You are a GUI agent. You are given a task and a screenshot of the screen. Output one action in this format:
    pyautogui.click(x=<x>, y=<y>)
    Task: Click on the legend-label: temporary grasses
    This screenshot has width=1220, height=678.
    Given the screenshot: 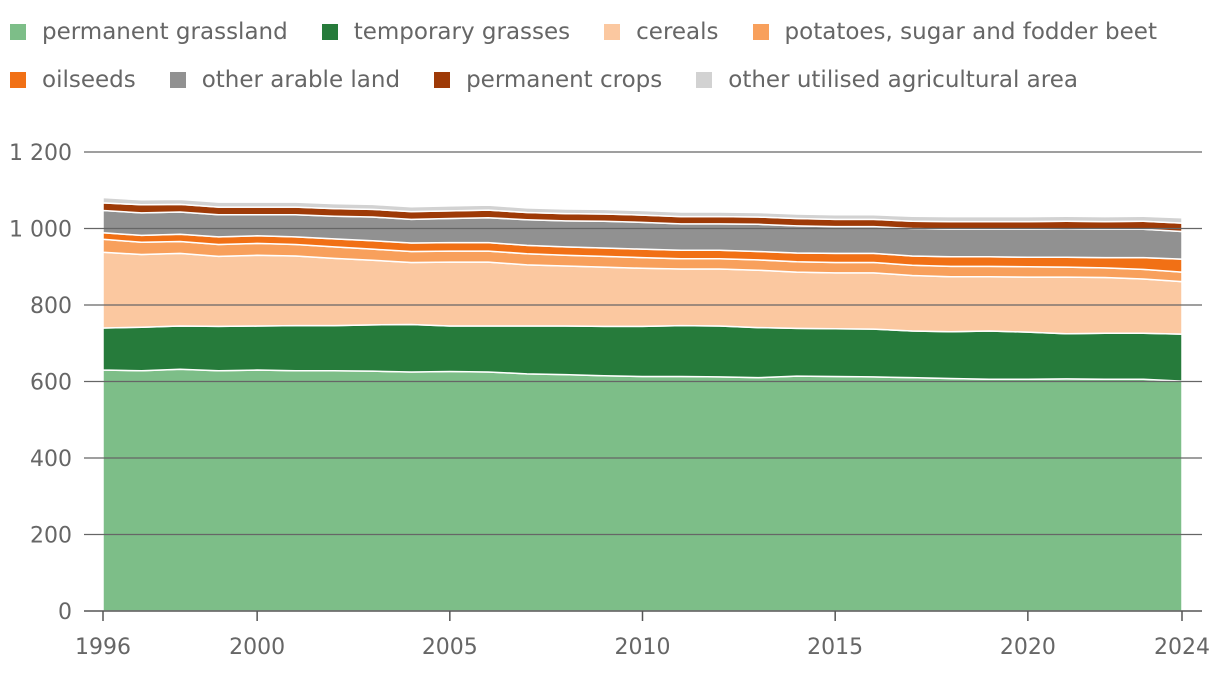 What is the action you would take?
    pyautogui.click(x=462, y=32)
    